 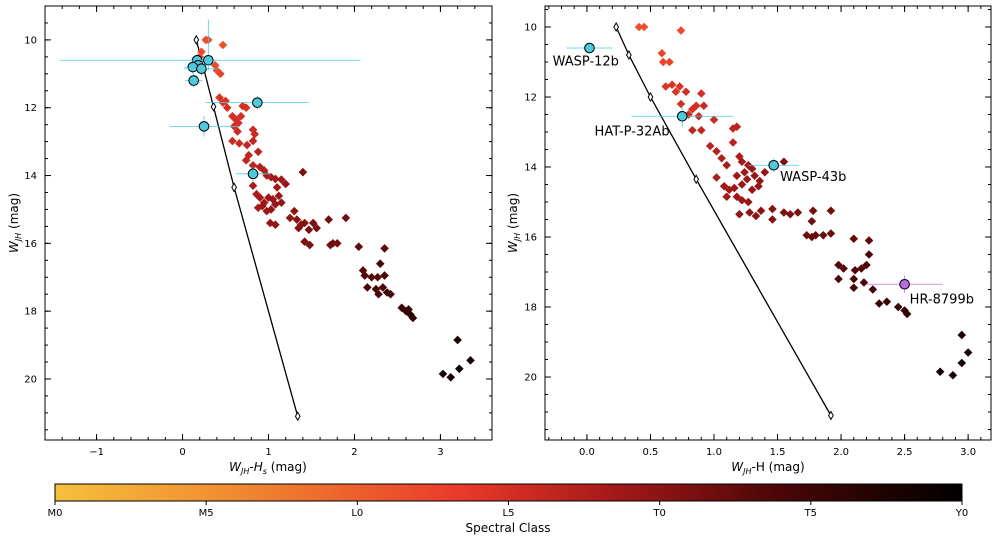 What do you see at coordinates (651, 452) in the screenshot?
I see `x-tick-label: 0.5` at bounding box center [651, 452].